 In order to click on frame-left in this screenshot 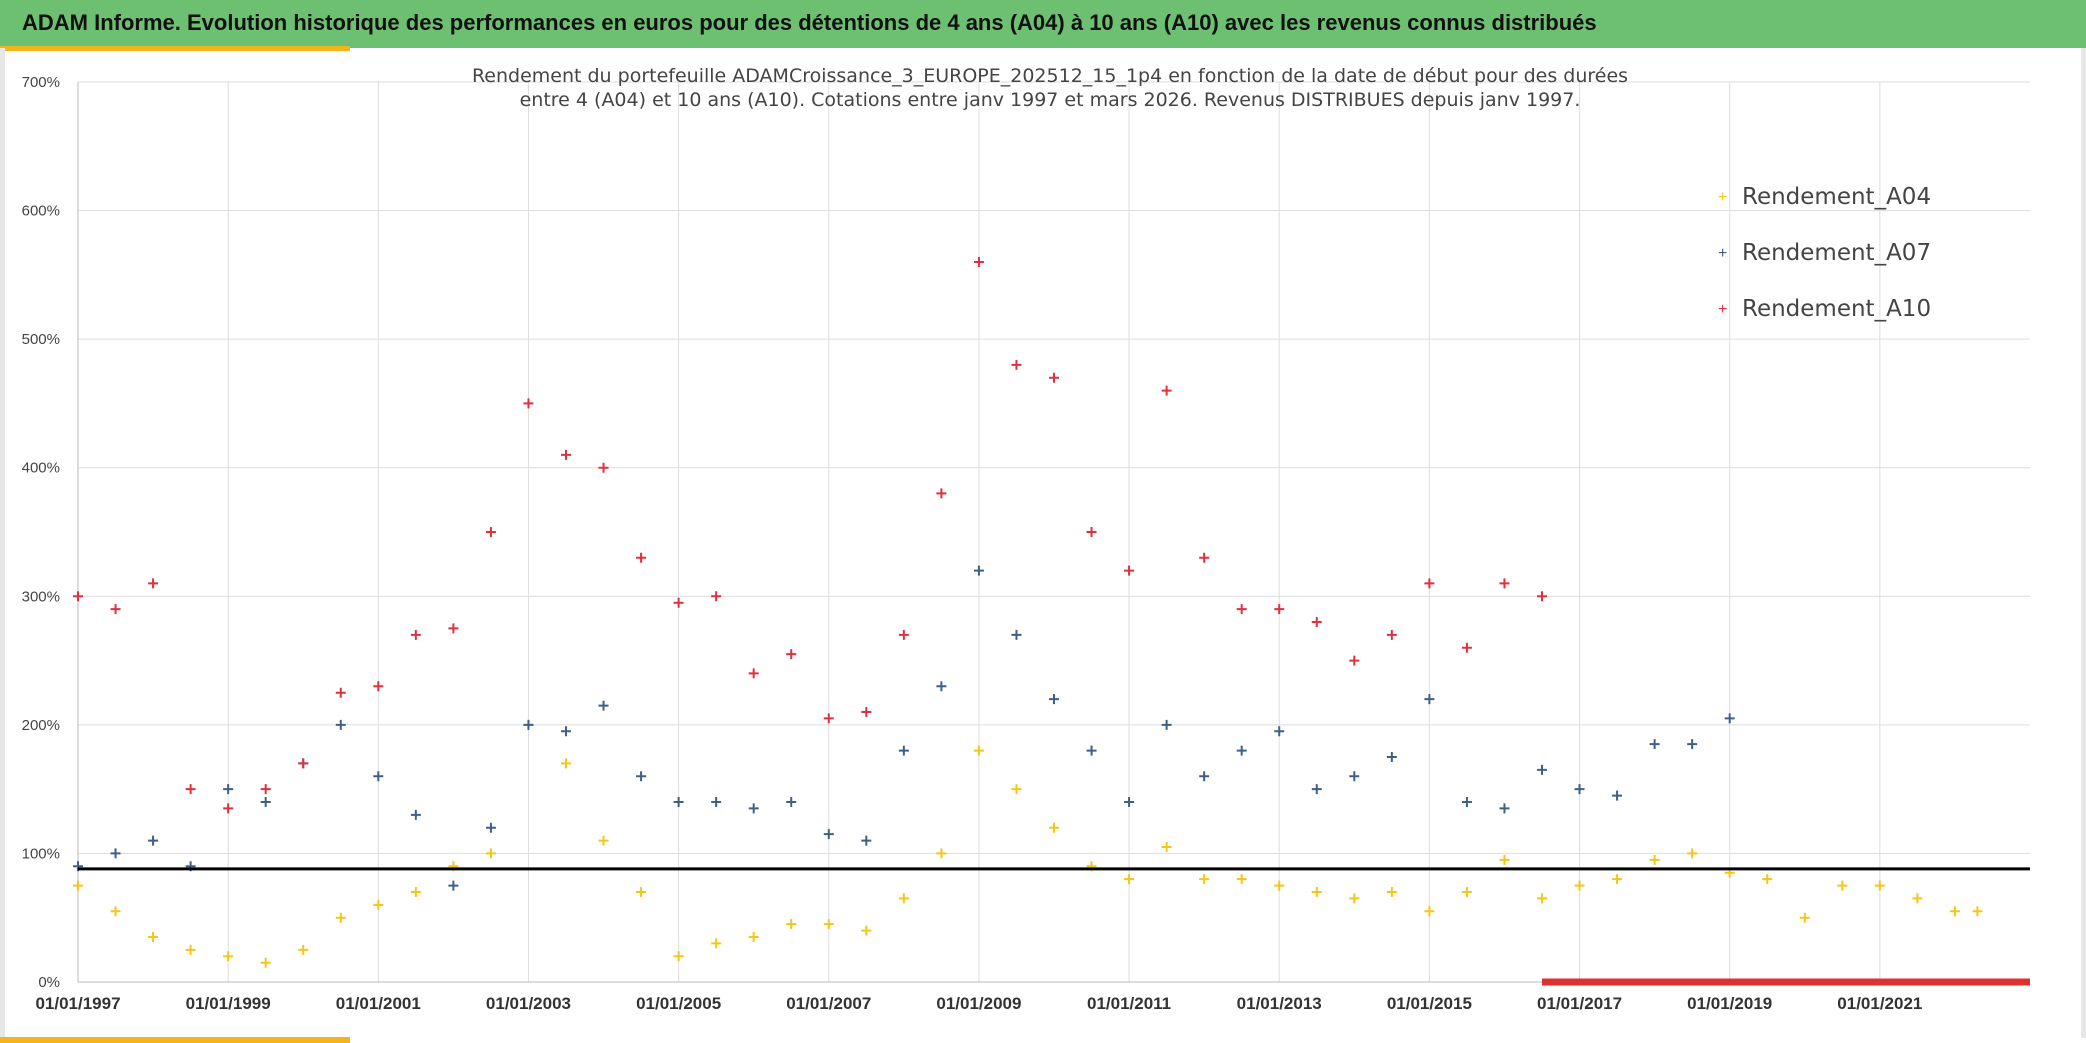, I will do `click(2, 543)`.